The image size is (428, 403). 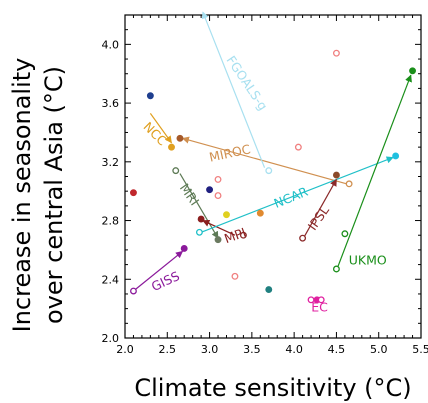 I want to click on arrow-ipsl, so click(x=320, y=207).